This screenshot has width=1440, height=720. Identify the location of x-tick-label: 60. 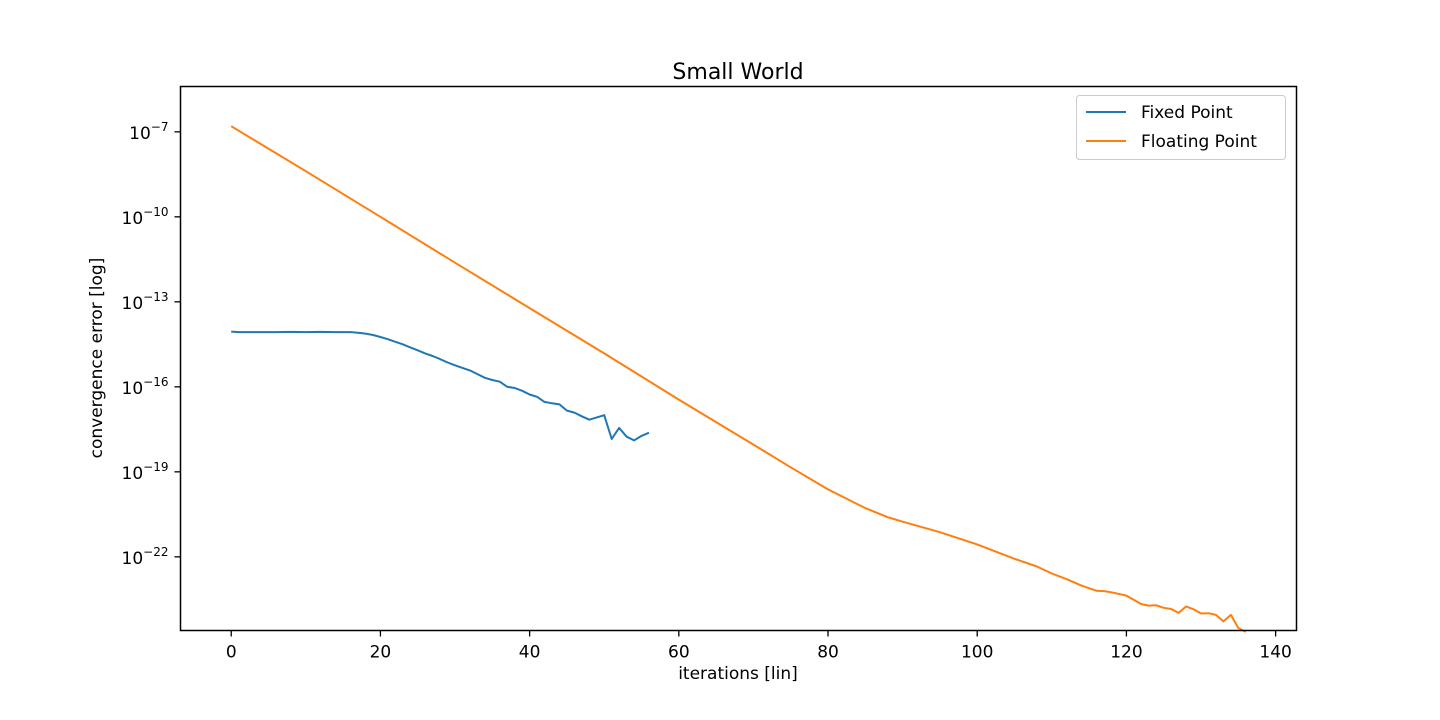
(679, 653).